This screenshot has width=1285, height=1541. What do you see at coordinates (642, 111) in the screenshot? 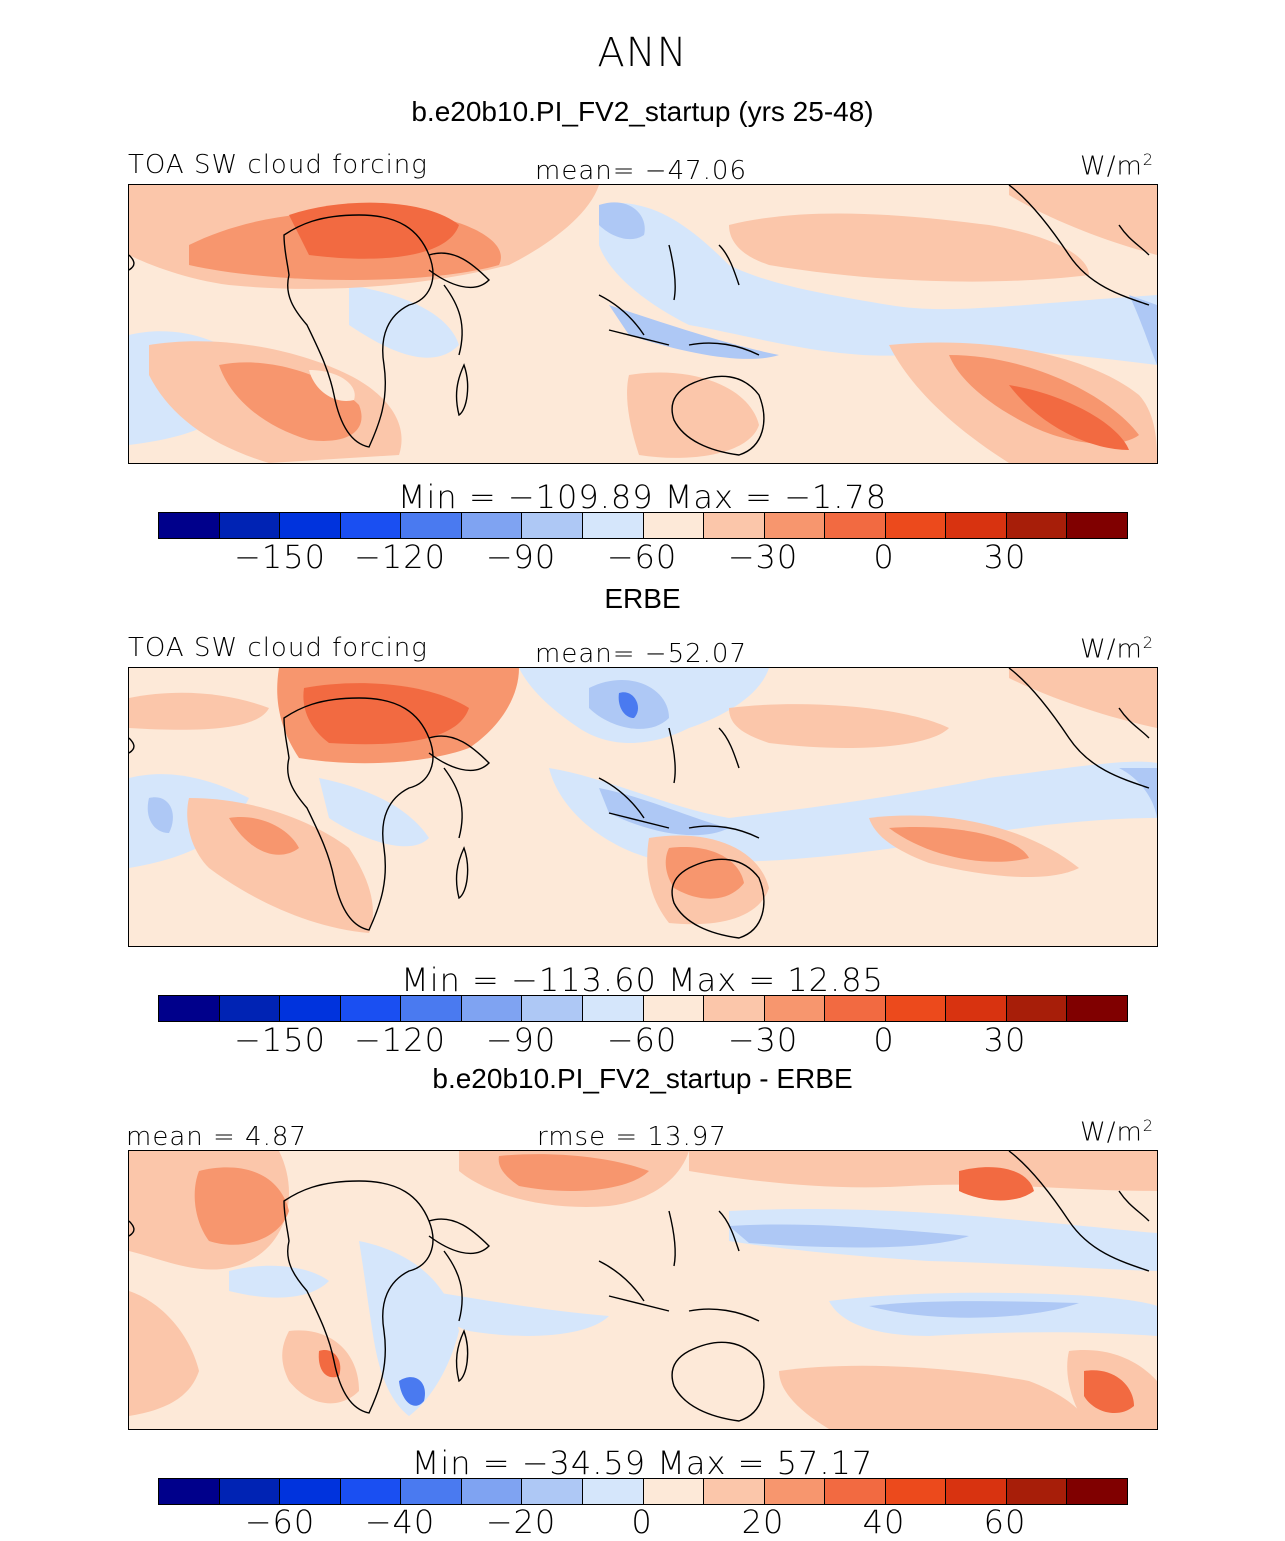
I see `panel-1-title: b.e20b10.PI_FV2_startup (yrs 25-48)` at bounding box center [642, 111].